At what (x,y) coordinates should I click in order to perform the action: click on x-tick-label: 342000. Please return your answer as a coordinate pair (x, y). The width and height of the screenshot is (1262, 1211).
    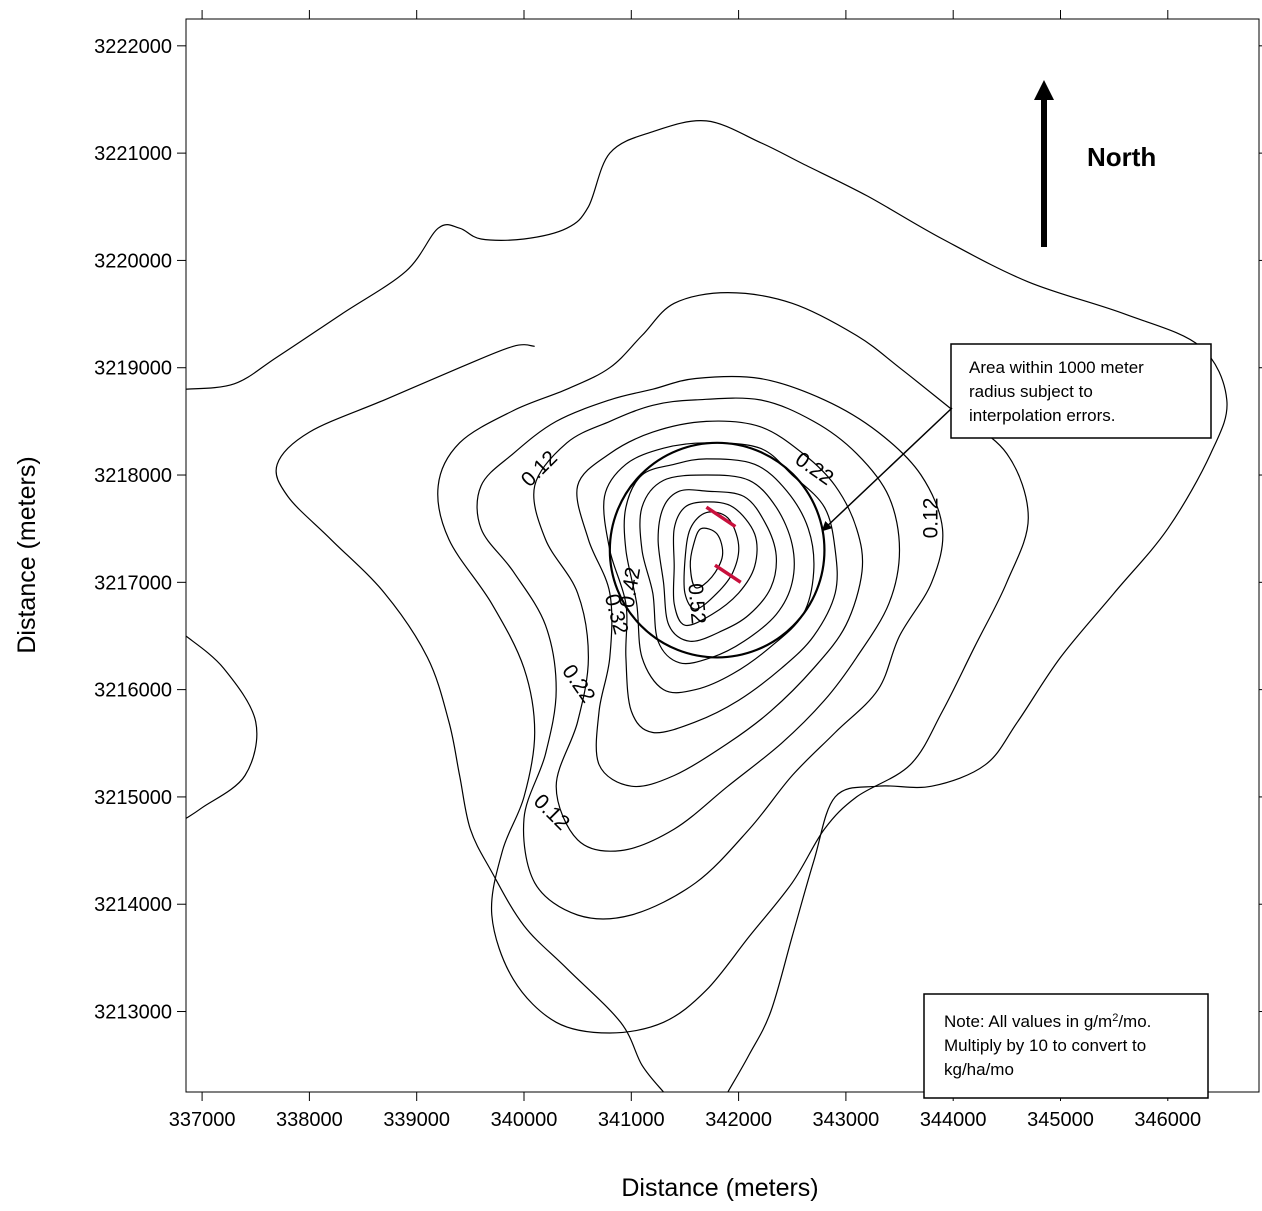
    Looking at the image, I should click on (738, 1120).